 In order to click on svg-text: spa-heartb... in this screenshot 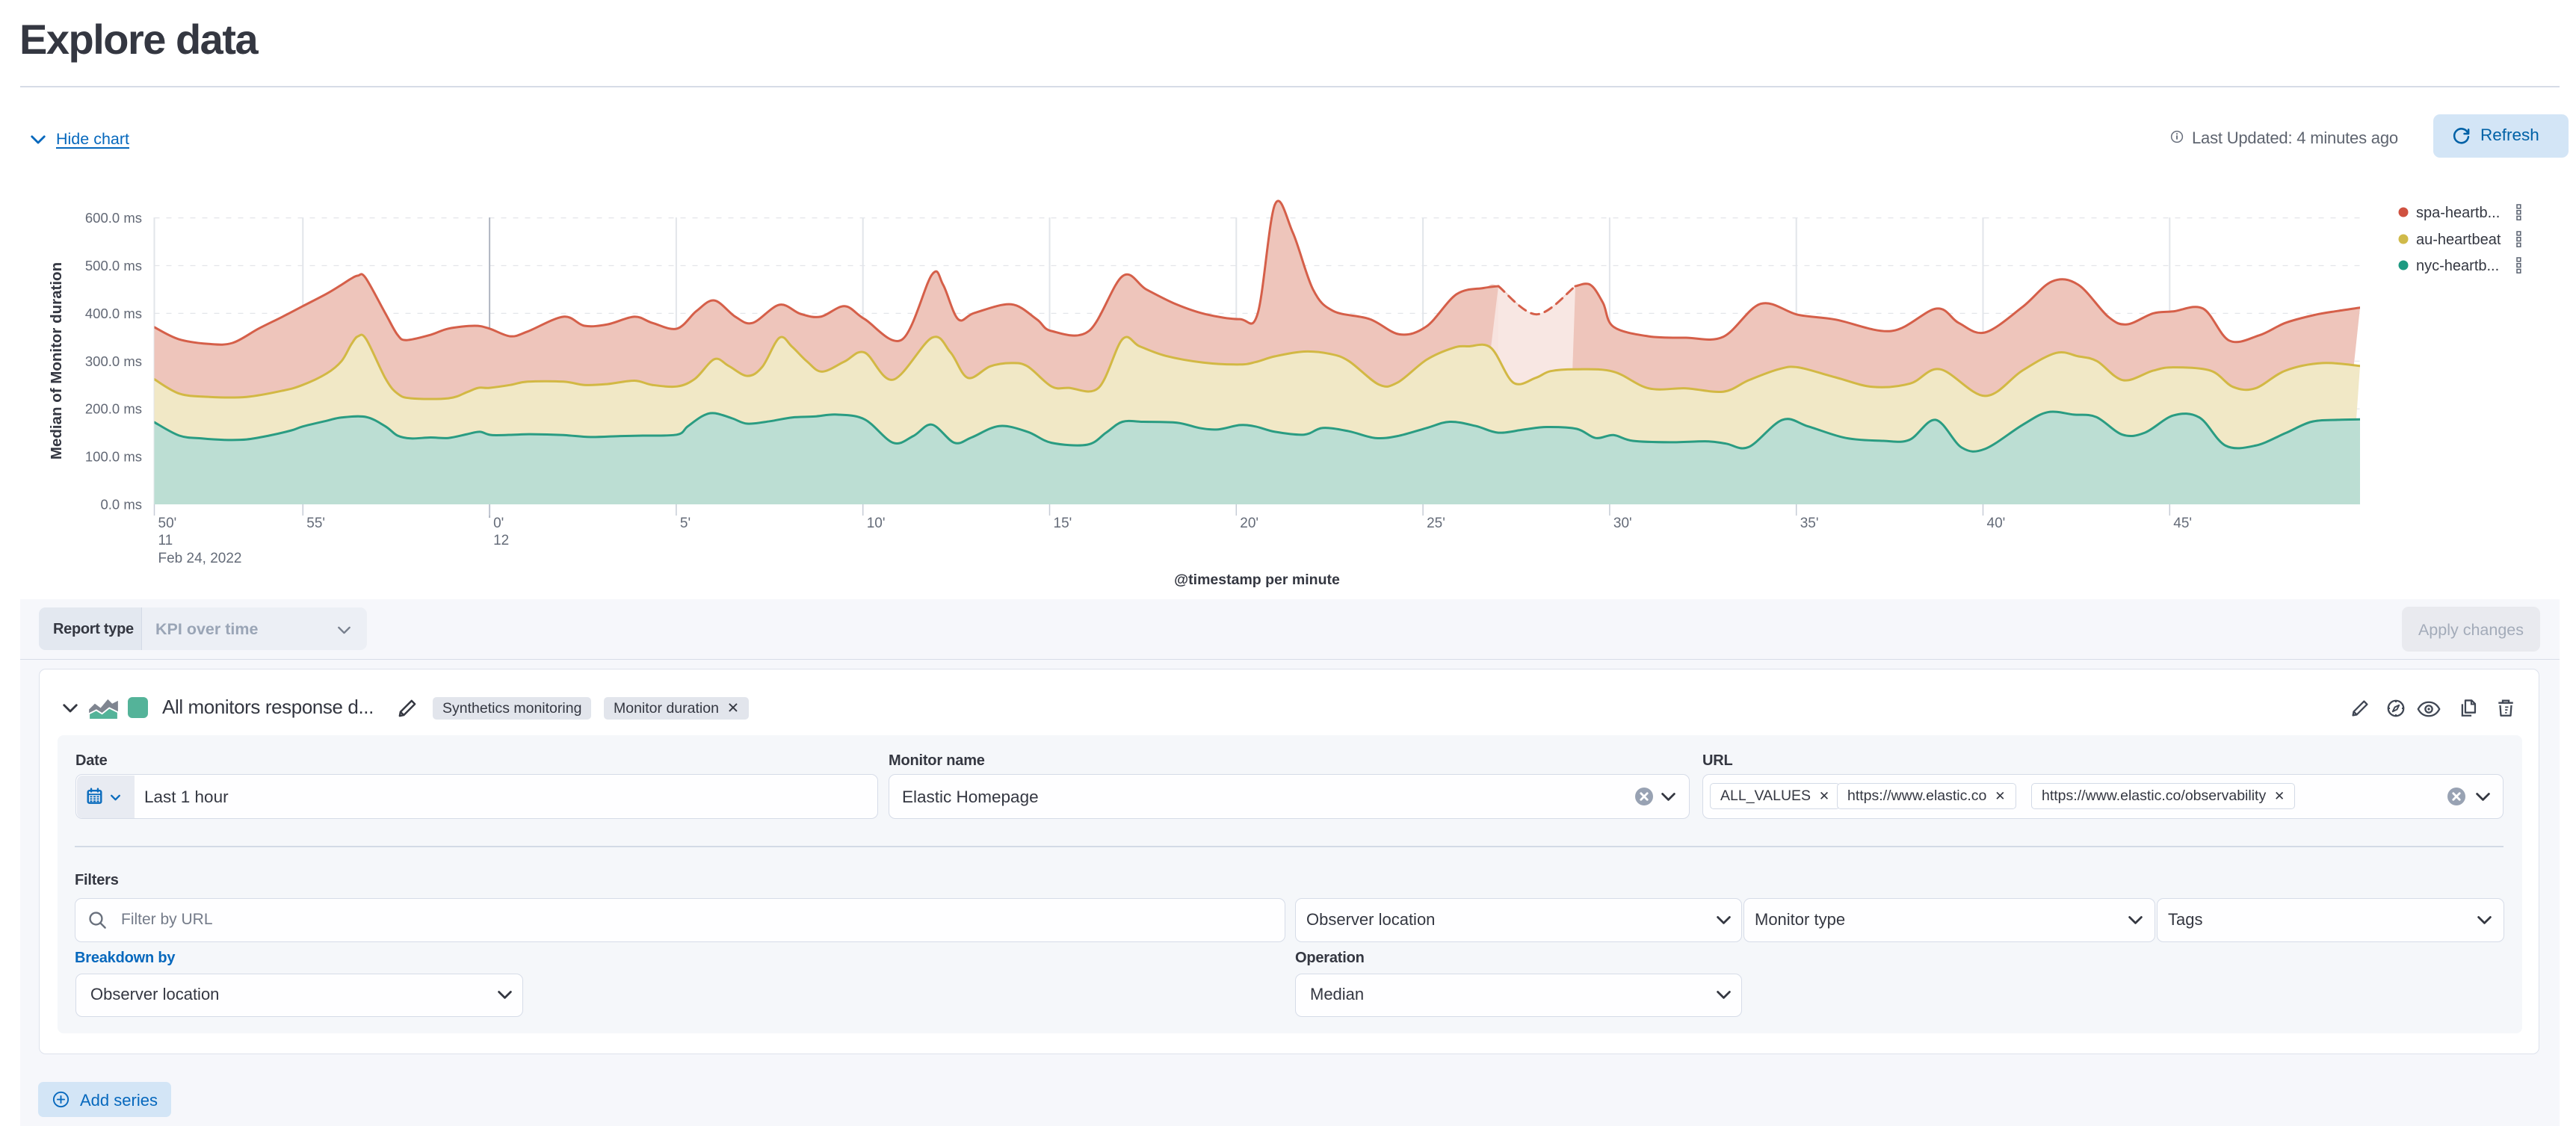, I will do `click(2458, 213)`.